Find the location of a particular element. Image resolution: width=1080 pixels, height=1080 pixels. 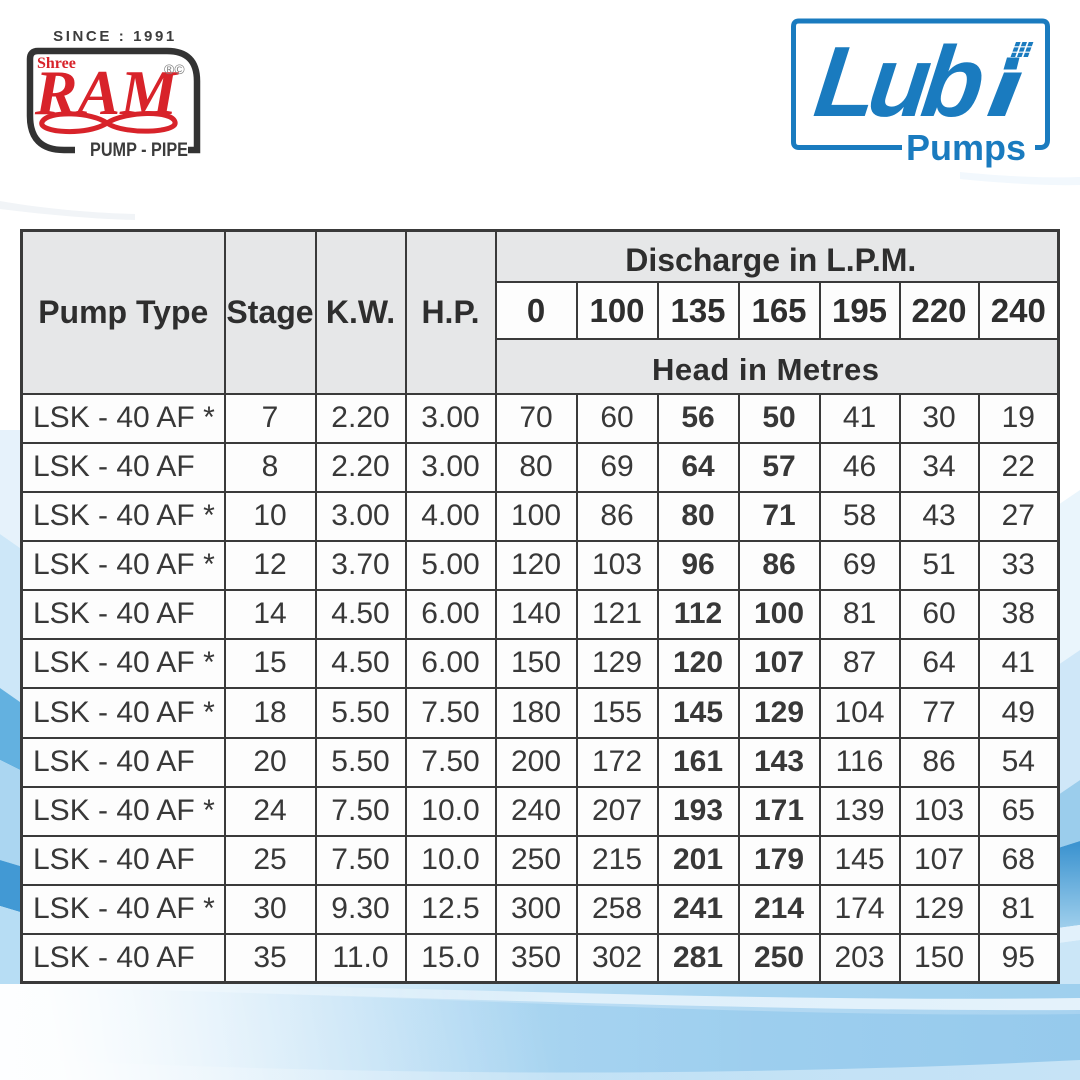

svg-text: SINCE : 1991 is located at coordinates (115, 36).